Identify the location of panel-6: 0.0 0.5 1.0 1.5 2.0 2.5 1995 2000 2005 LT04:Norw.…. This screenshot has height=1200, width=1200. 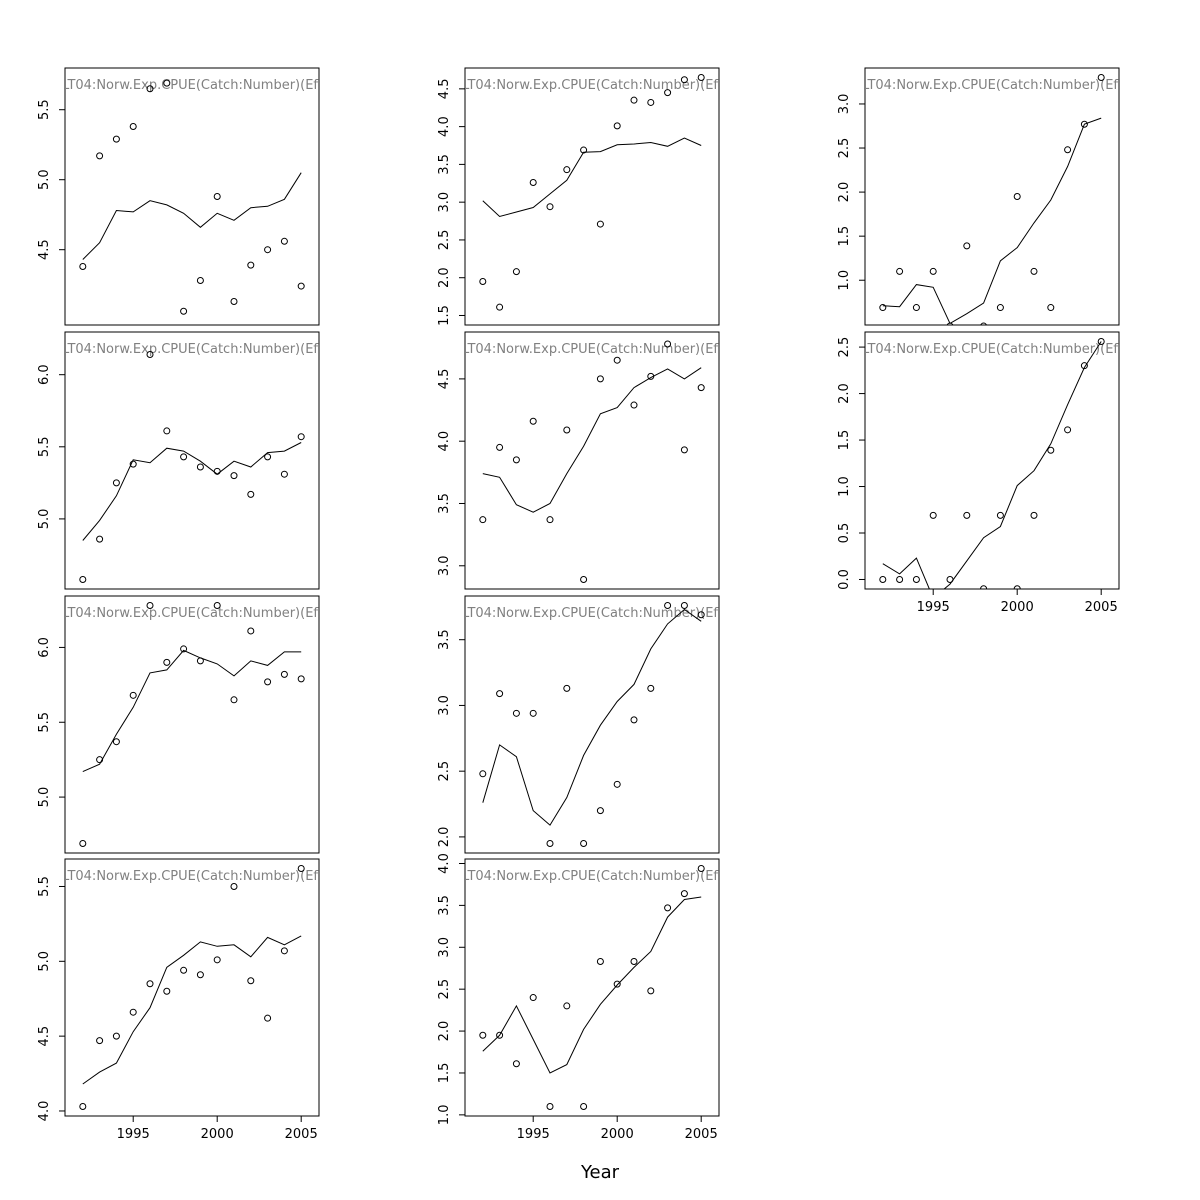
(978, 473).